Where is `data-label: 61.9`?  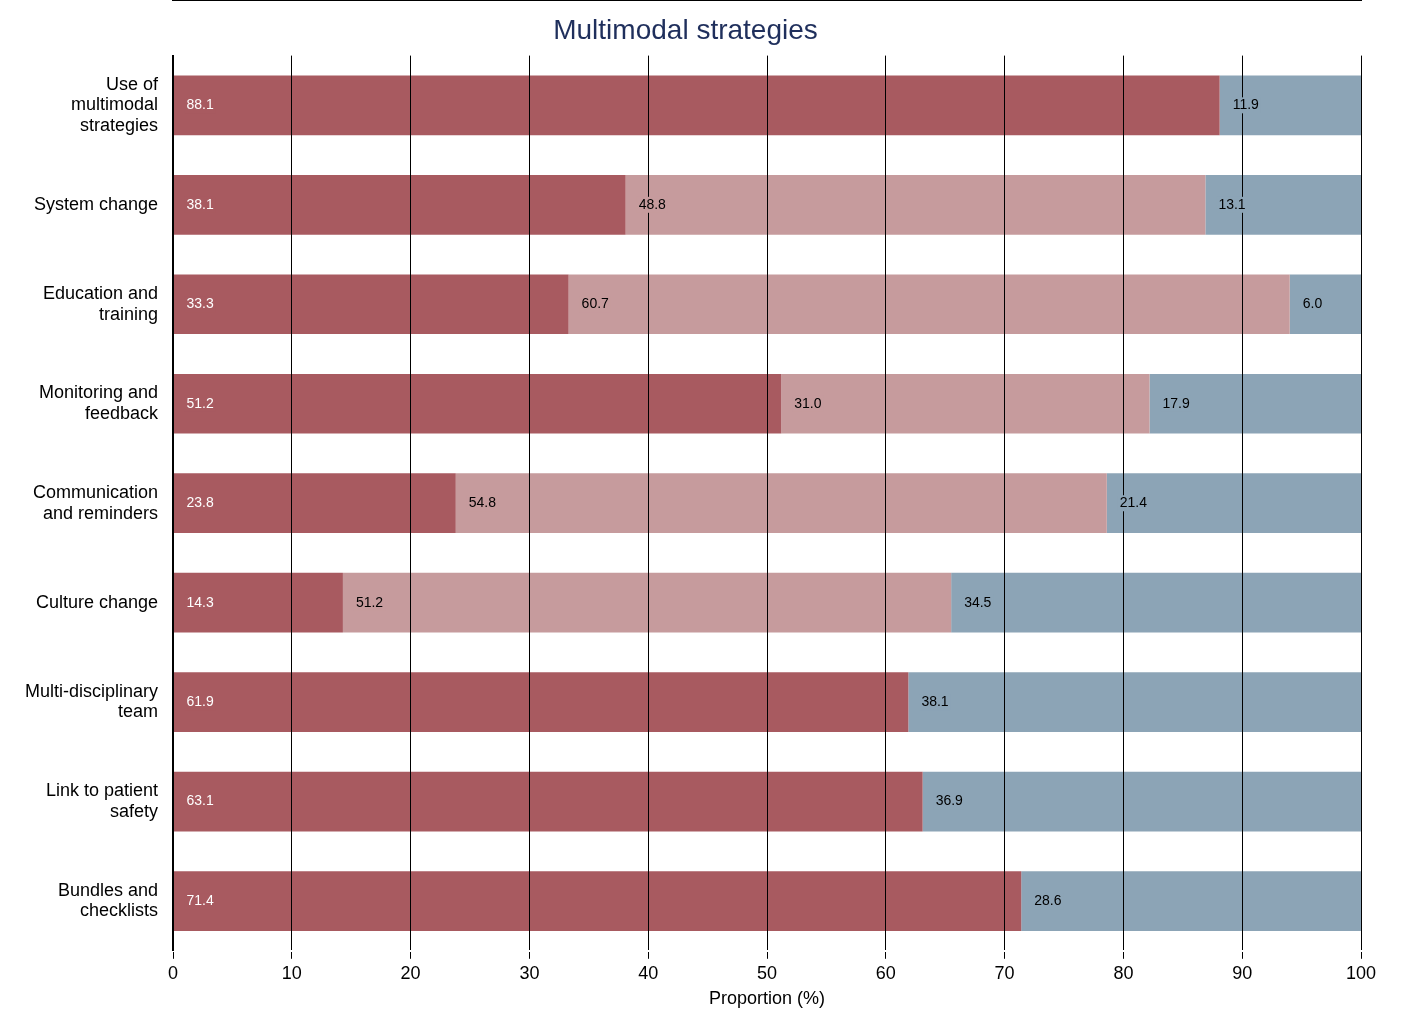
data-label: 61.9 is located at coordinates (200, 700).